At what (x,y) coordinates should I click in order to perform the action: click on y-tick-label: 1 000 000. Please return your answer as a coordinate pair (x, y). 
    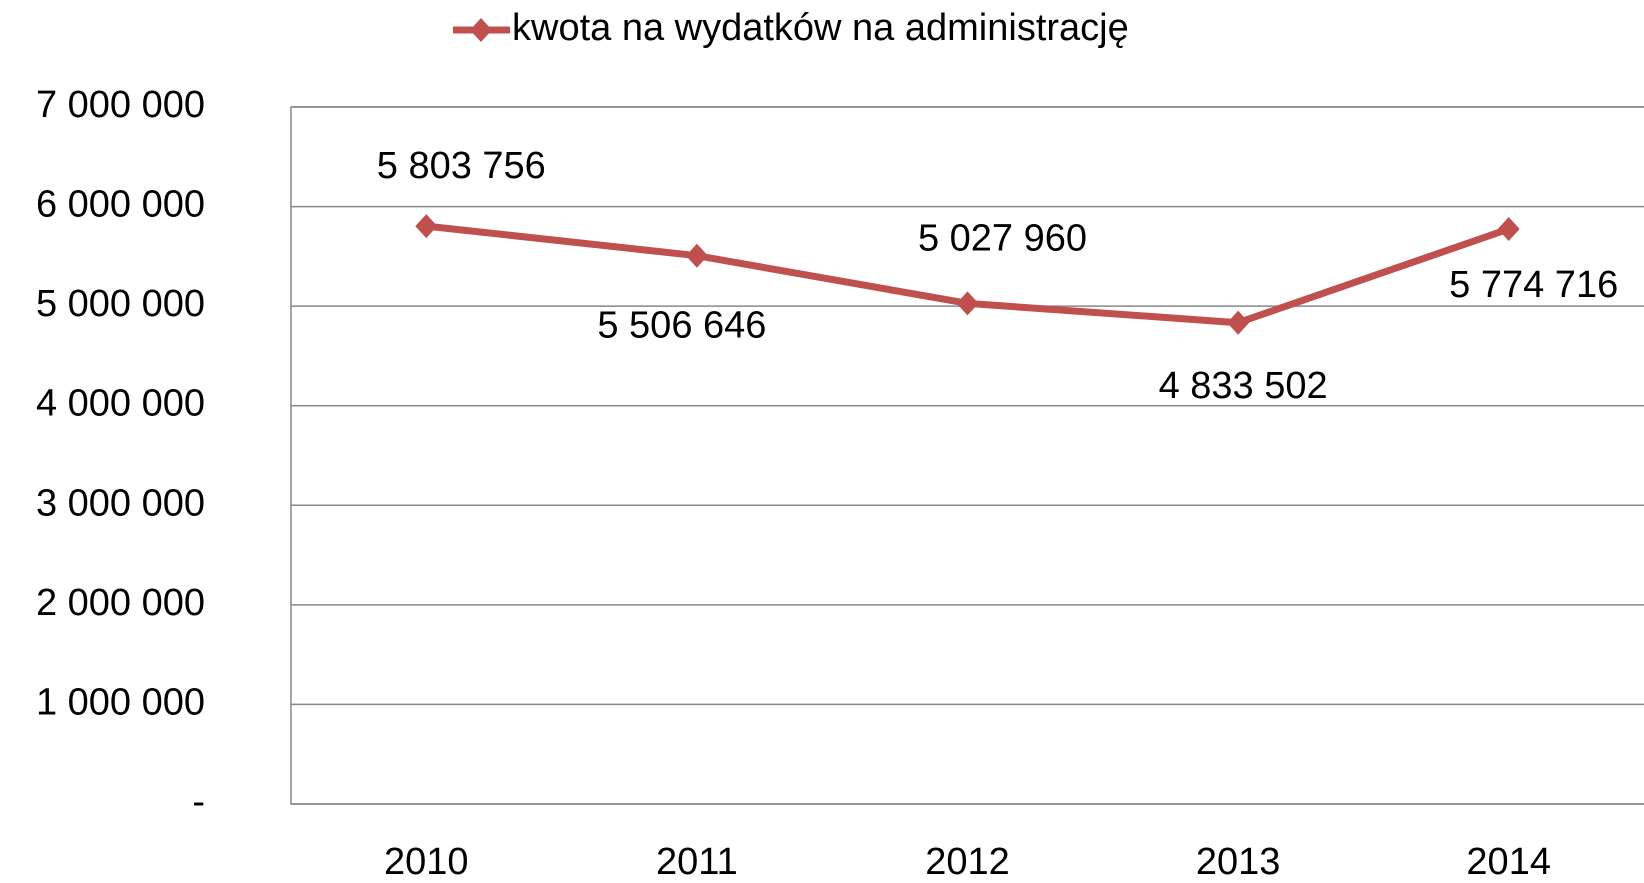
    Looking at the image, I should click on (120, 702).